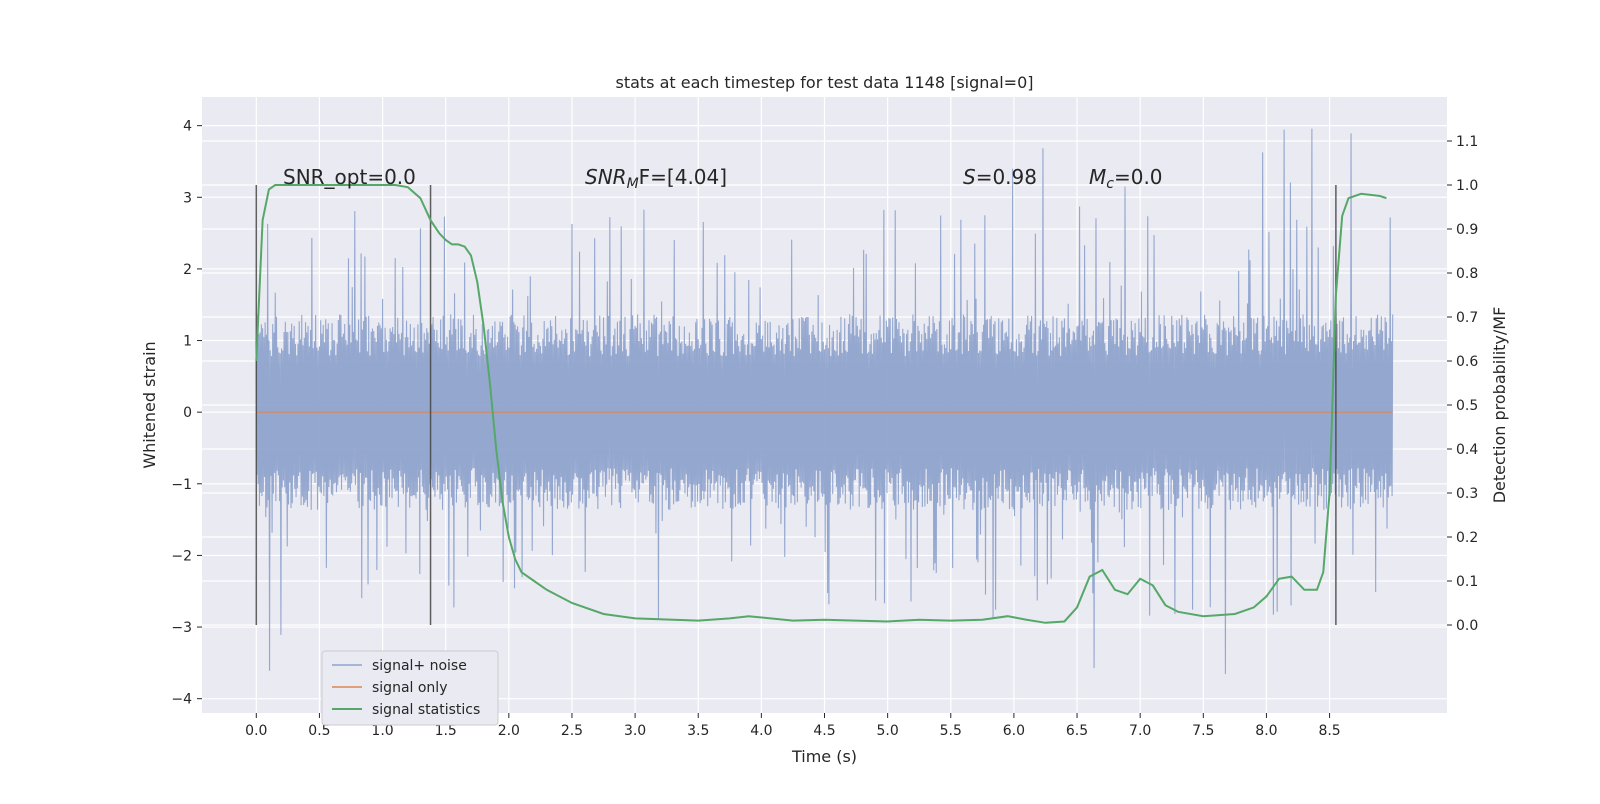 The image size is (1600, 804). What do you see at coordinates (606, 177) in the screenshot?
I see `annotation-snr-mf-base: SNR` at bounding box center [606, 177].